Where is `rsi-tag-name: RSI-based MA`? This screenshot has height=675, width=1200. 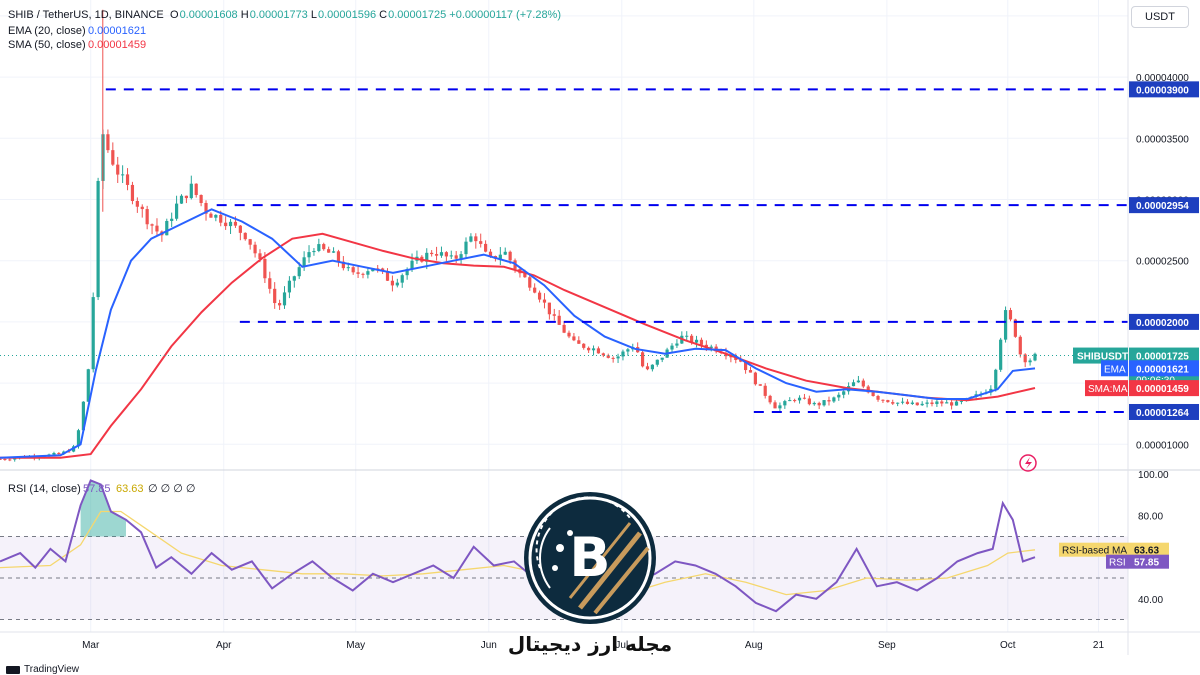 rsi-tag-name: RSI-based MA is located at coordinates (1094, 551).